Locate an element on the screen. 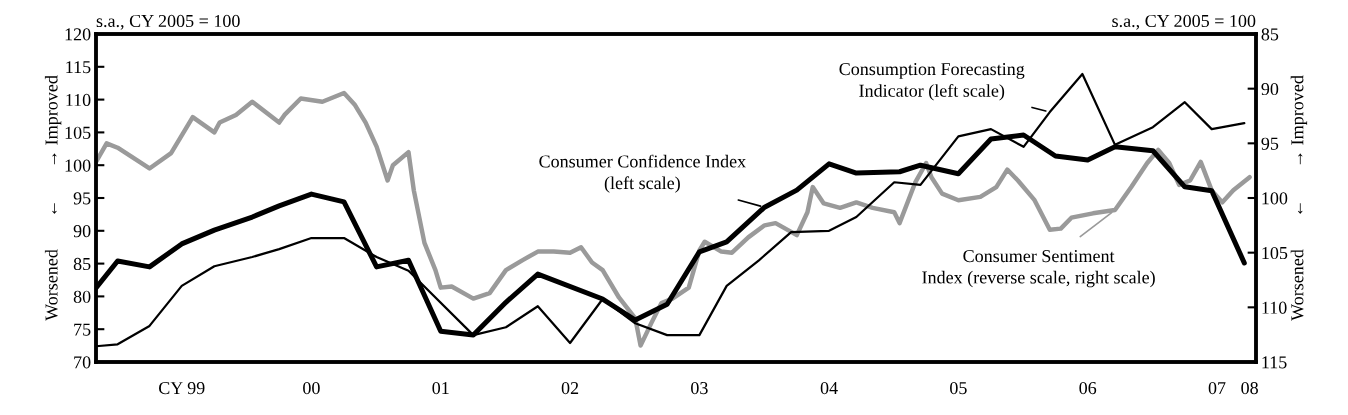 The image size is (1348, 415). x-tick-label: 05 is located at coordinates (958, 388).